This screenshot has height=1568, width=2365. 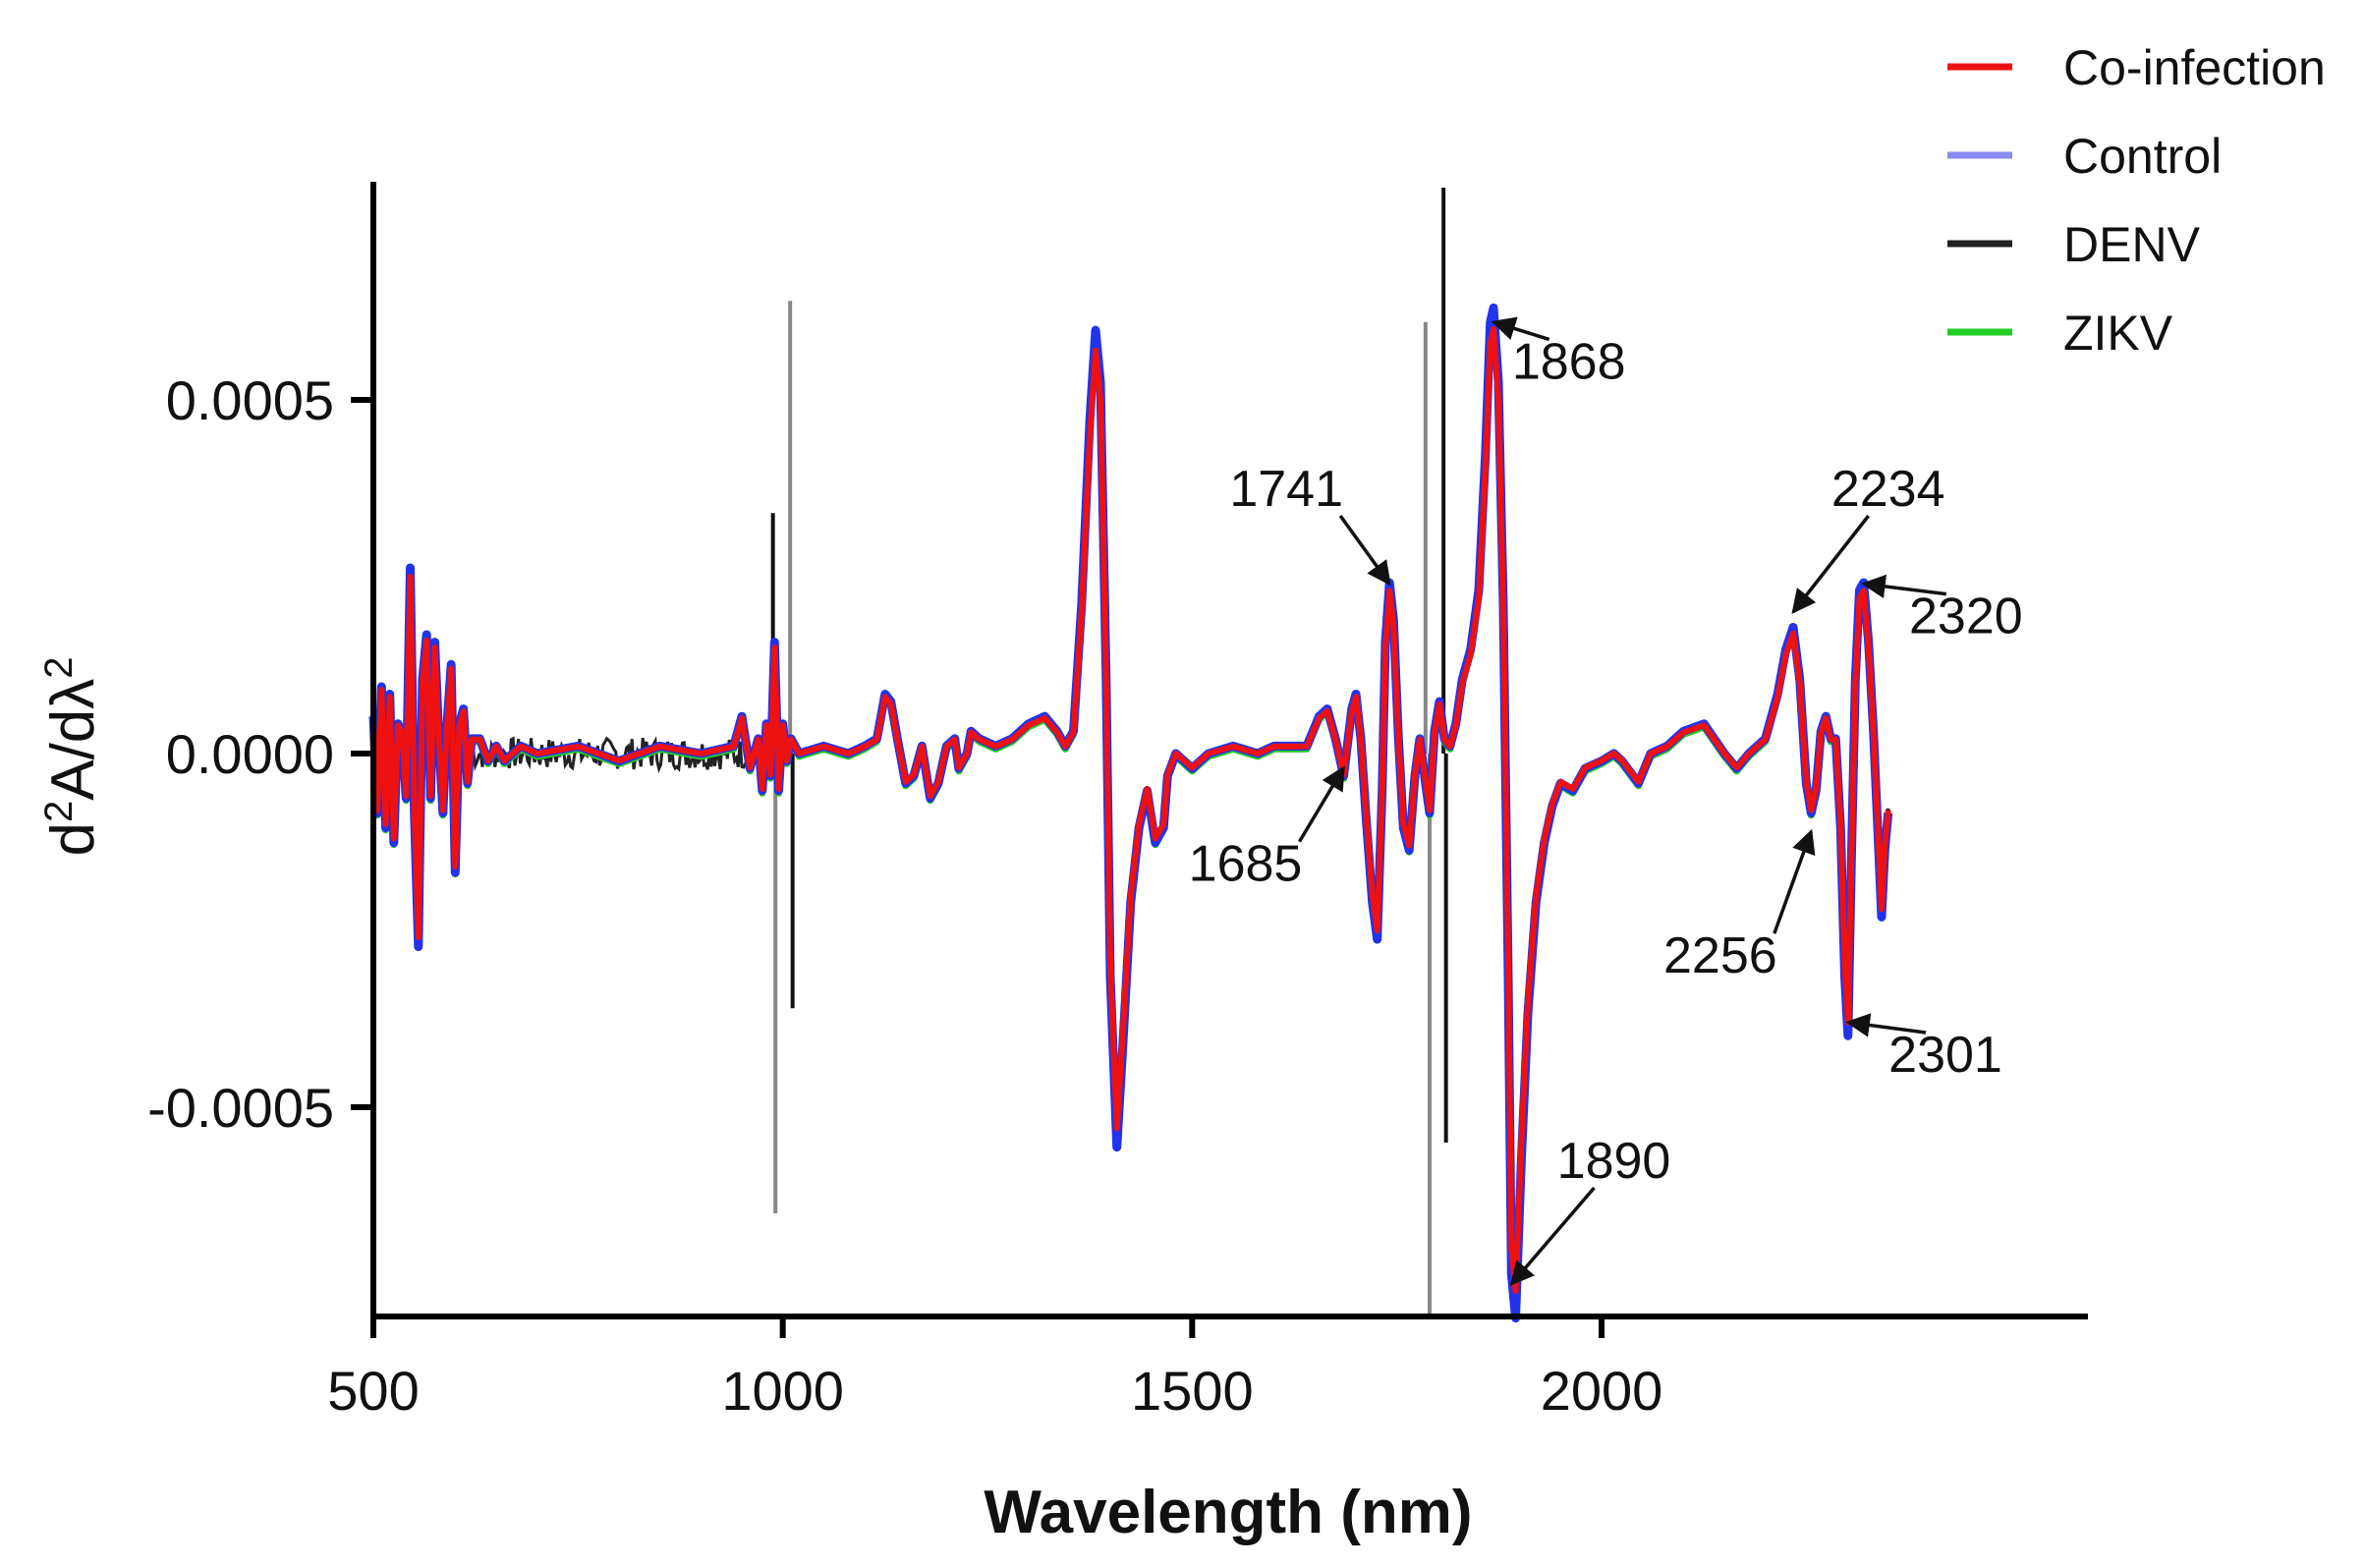 What do you see at coordinates (1602, 1391) in the screenshot?
I see `x-tick-label-2000: 2000` at bounding box center [1602, 1391].